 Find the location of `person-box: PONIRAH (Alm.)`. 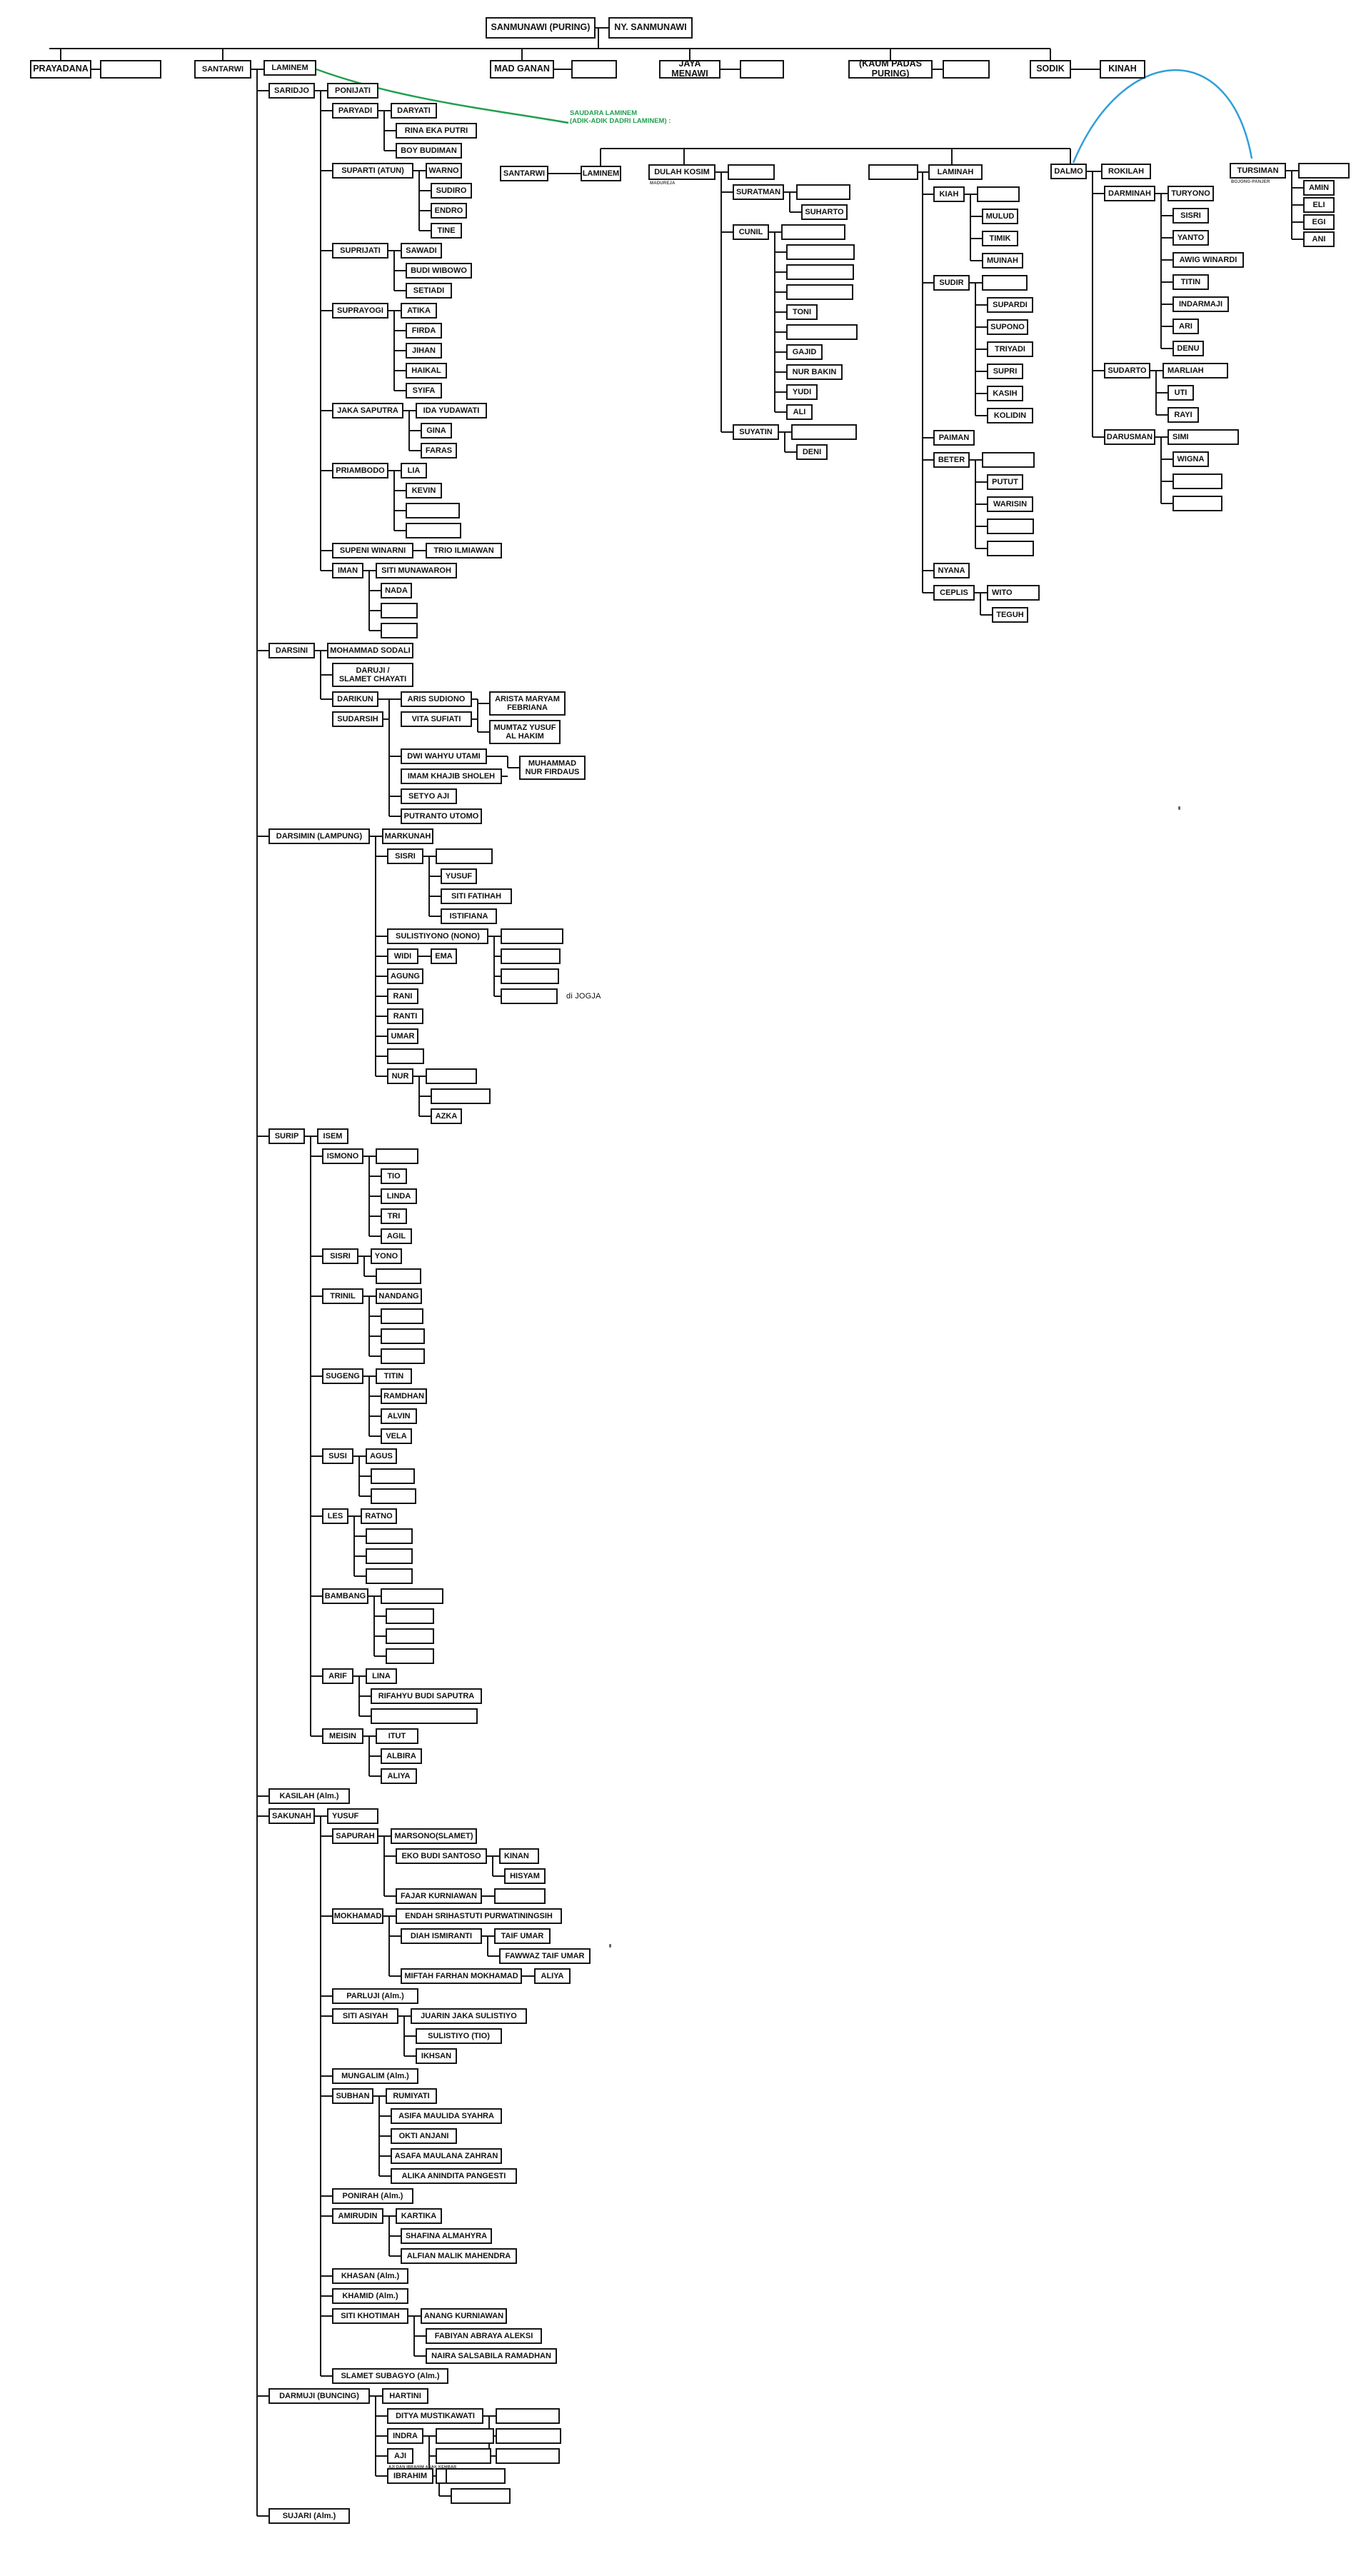

person-box: PONIRAH (Alm.) is located at coordinates (373, 2196).